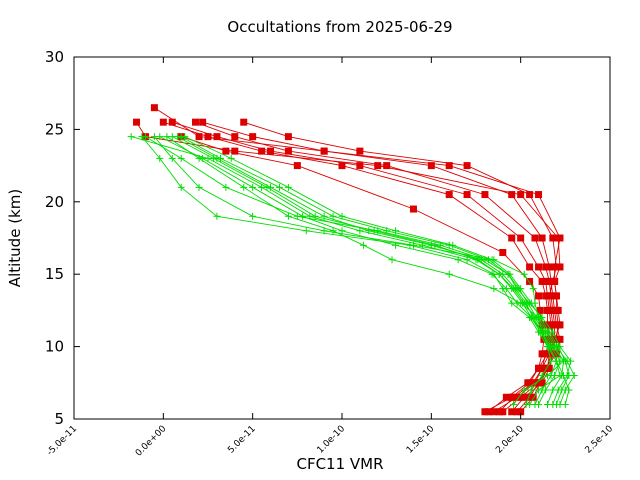 Image resolution: width=640 pixels, height=480 pixels. What do you see at coordinates (151, 441) in the screenshot?
I see `x-tick-label: 0.0e+00` at bounding box center [151, 441].